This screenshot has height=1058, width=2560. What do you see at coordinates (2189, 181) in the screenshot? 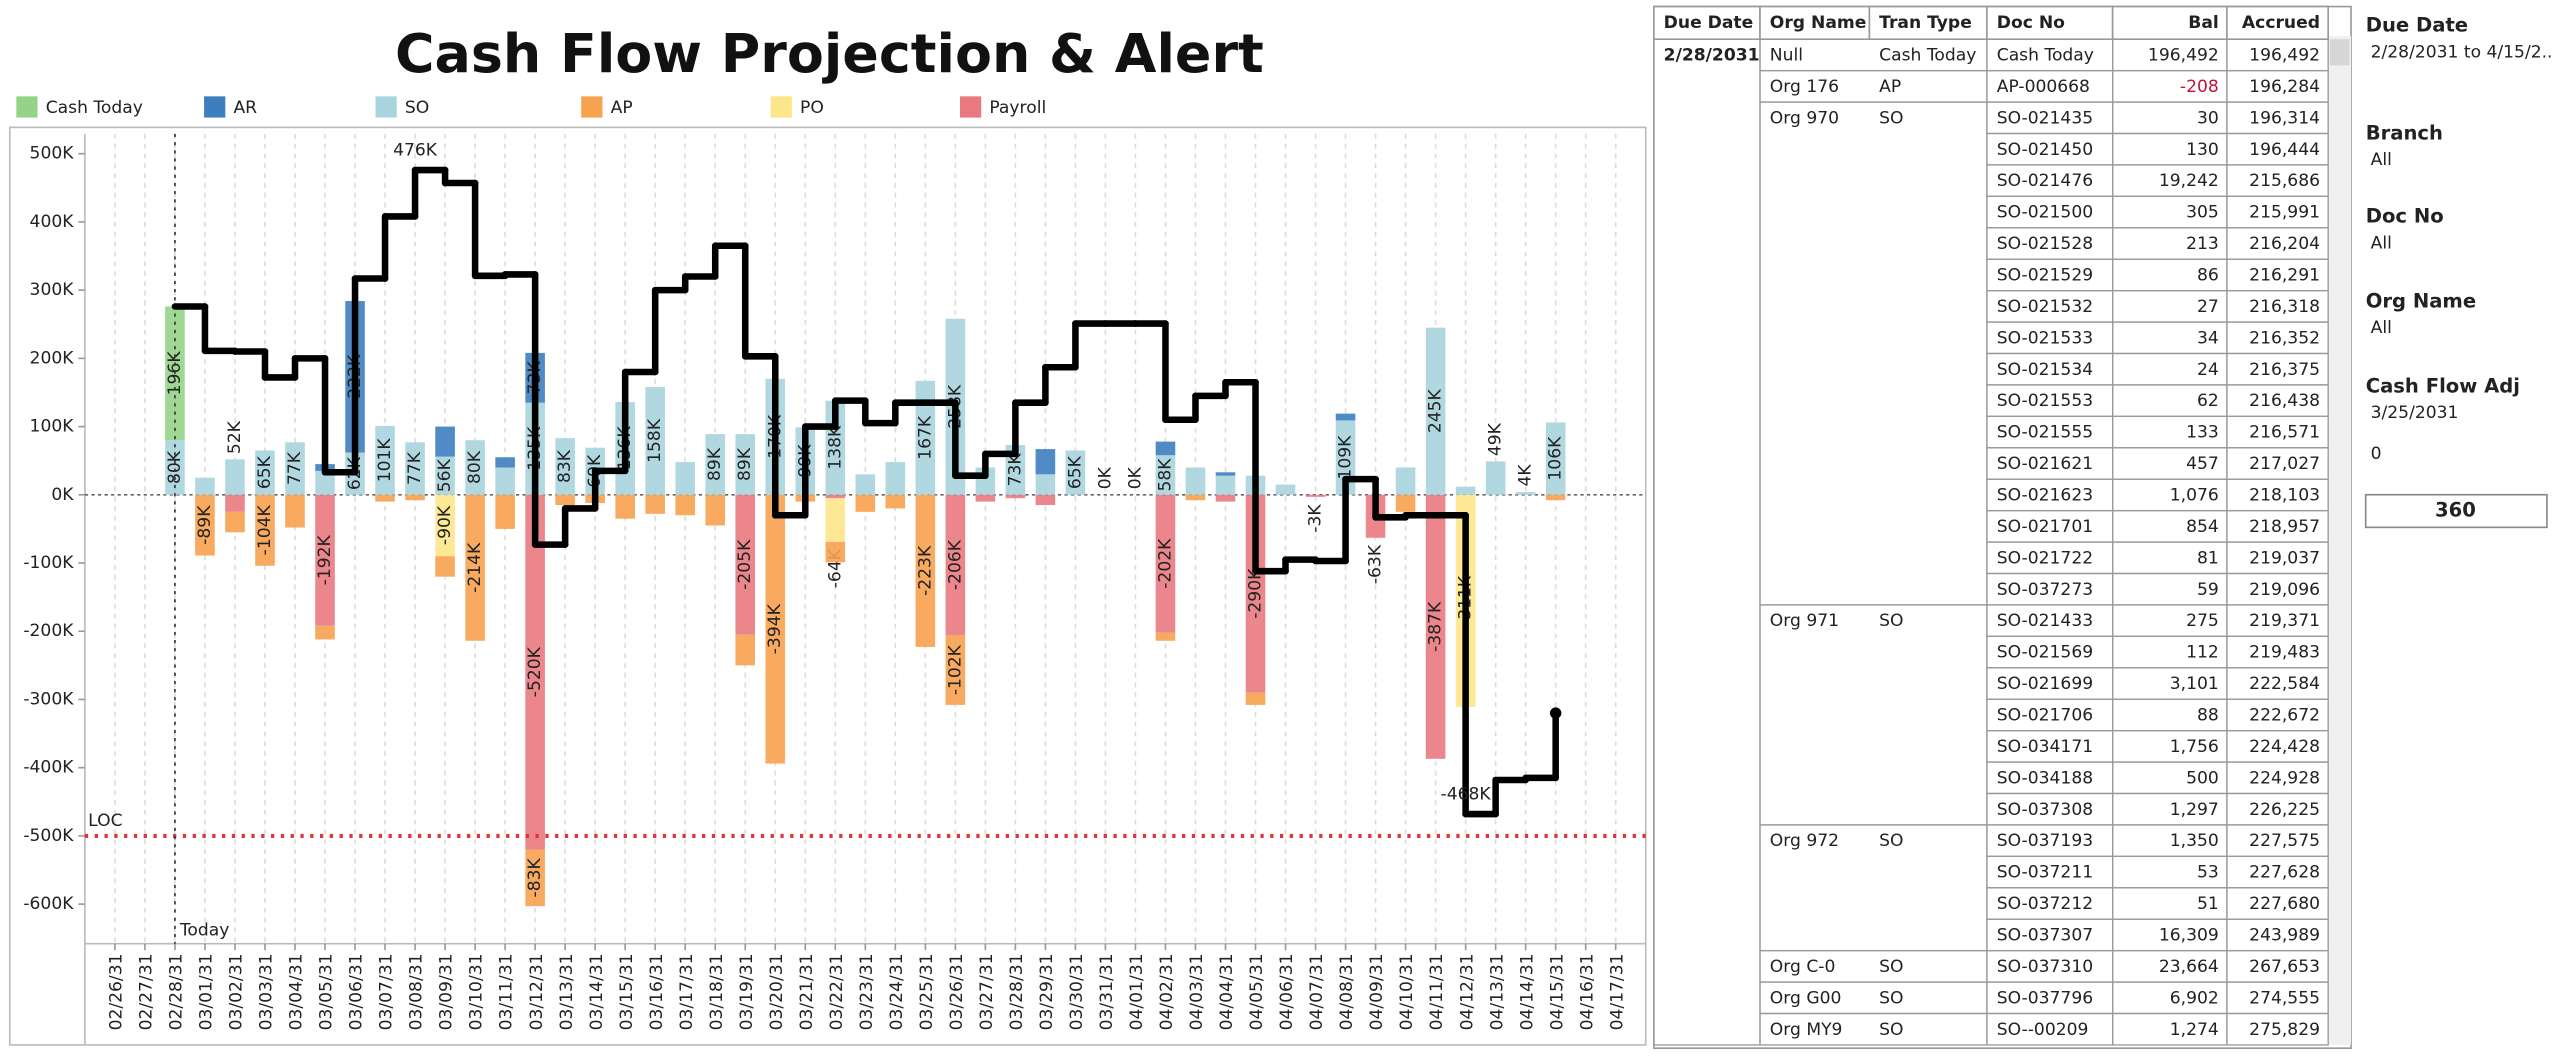
I see `table-cell: 19,242` at bounding box center [2189, 181].